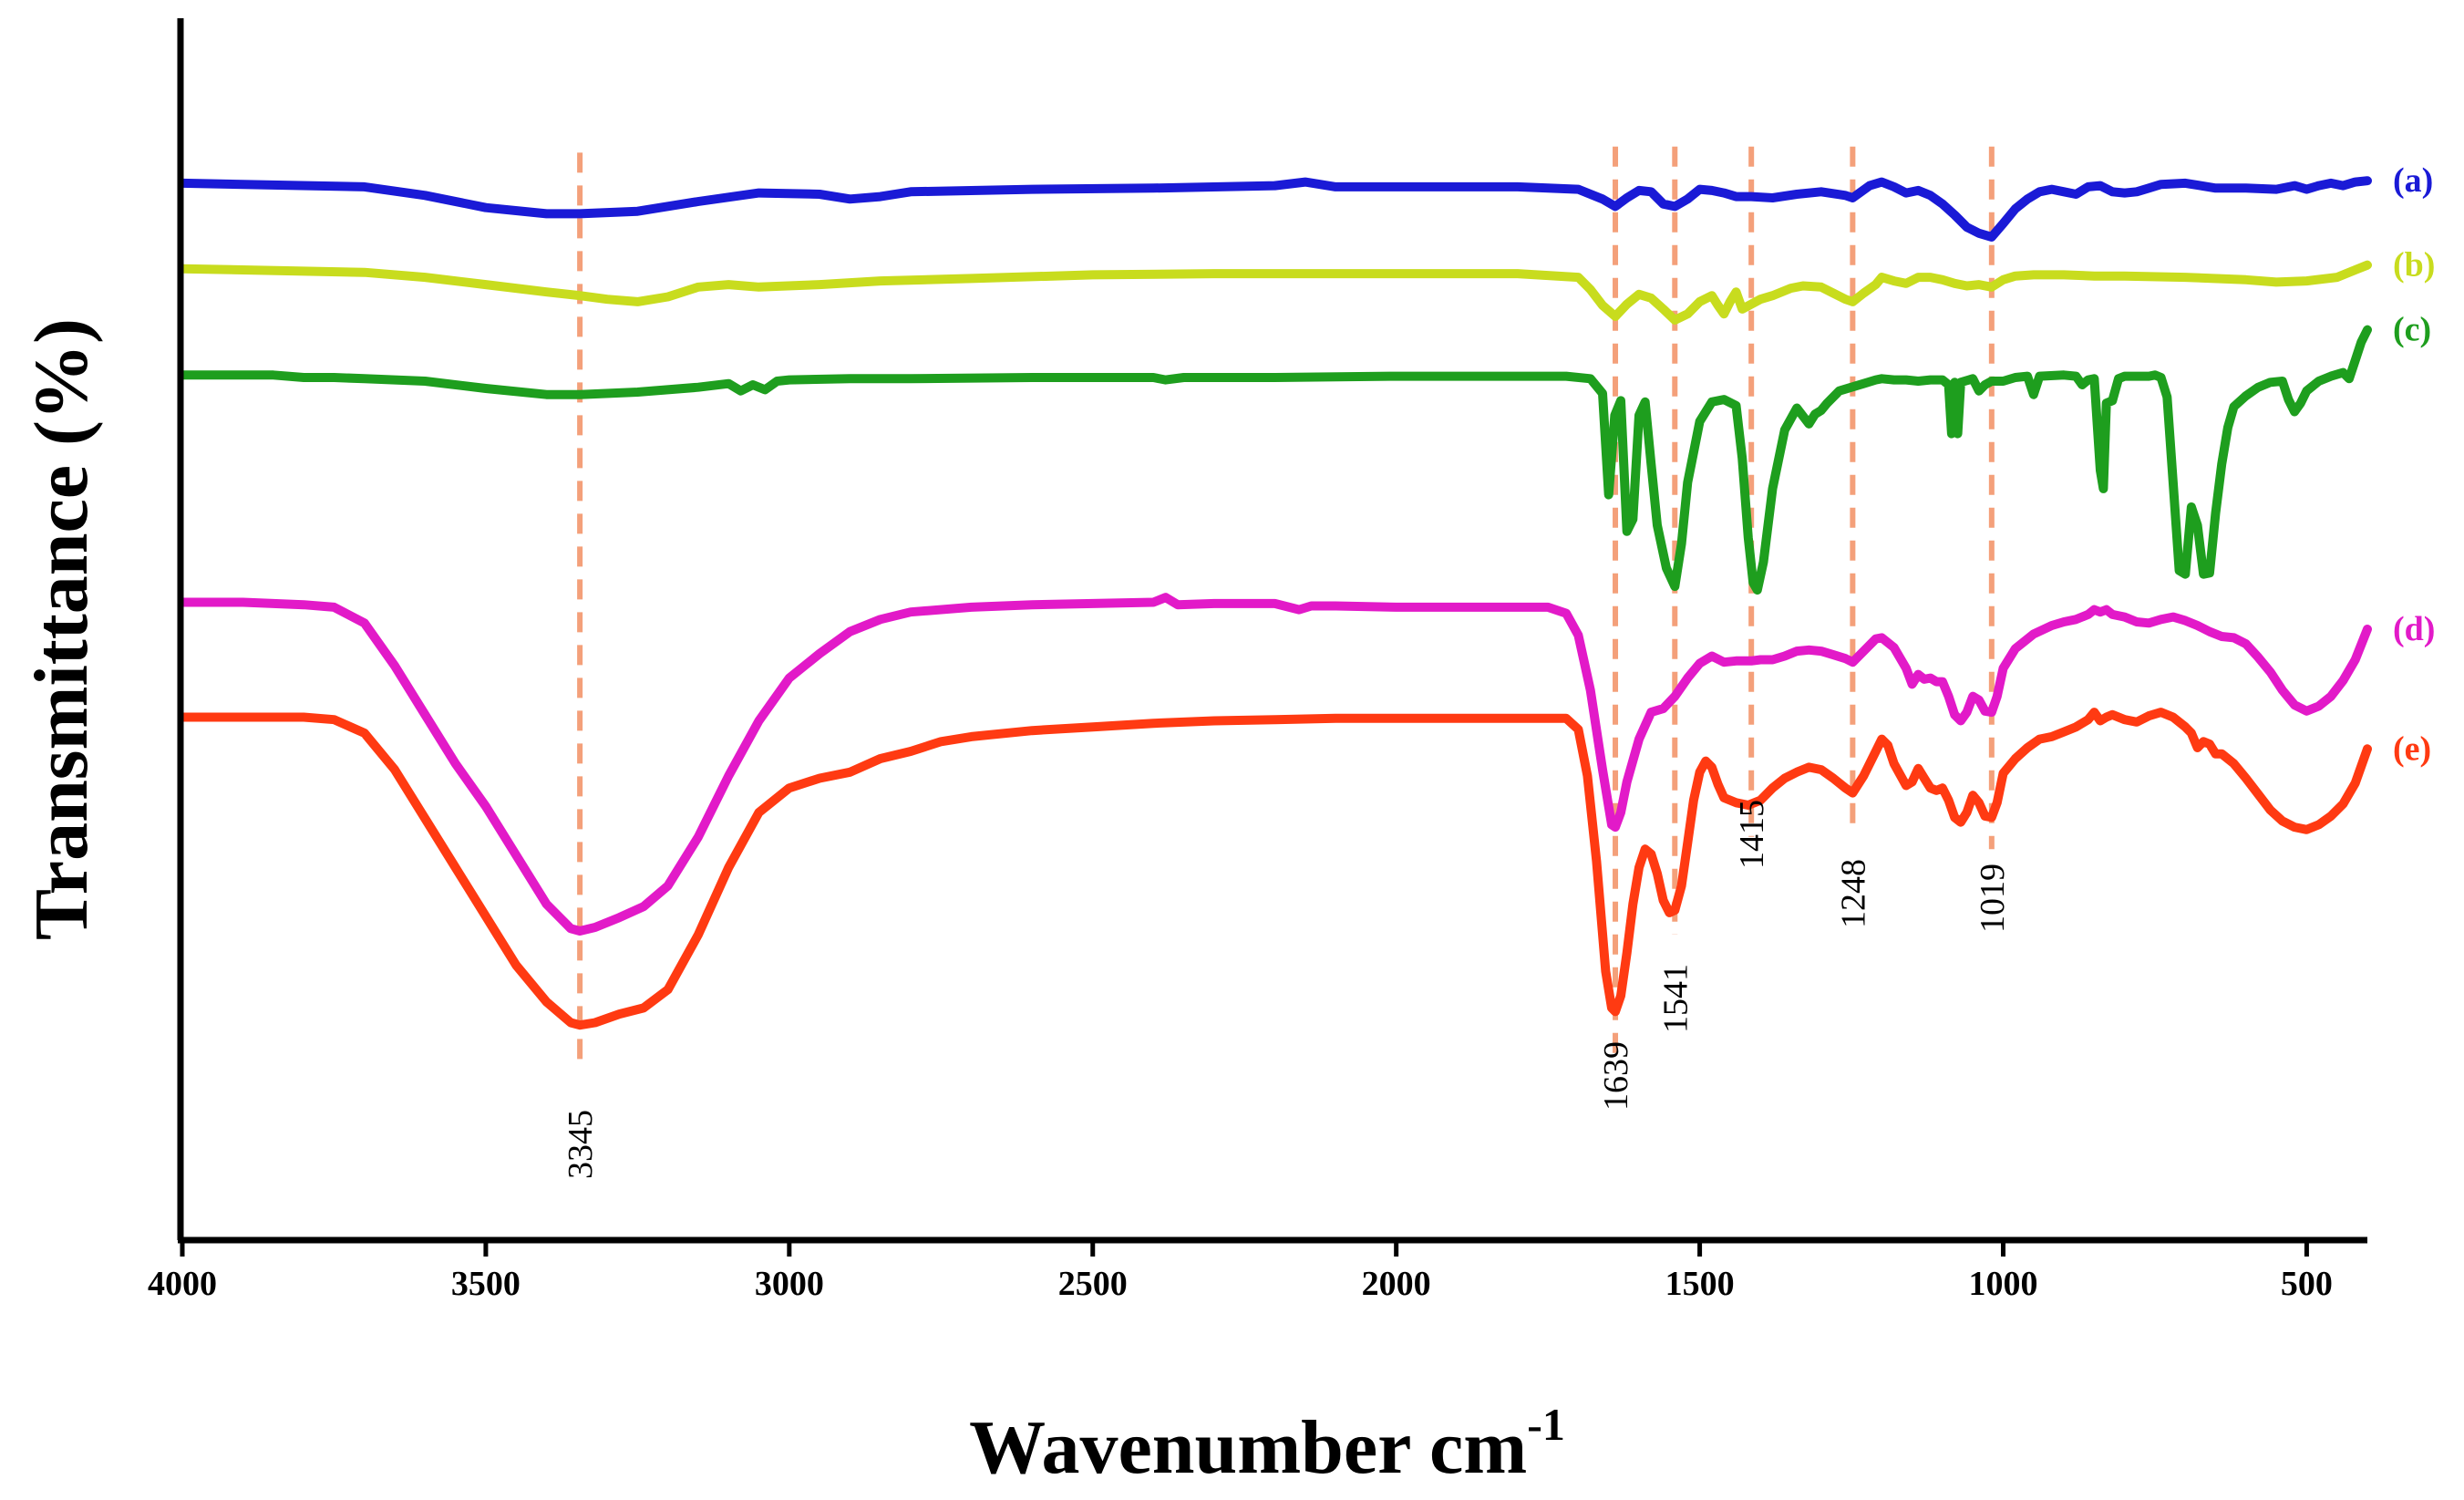  Describe the element at coordinates (581, 1144) in the screenshot. I see `ref-label-3345: 3345` at that location.